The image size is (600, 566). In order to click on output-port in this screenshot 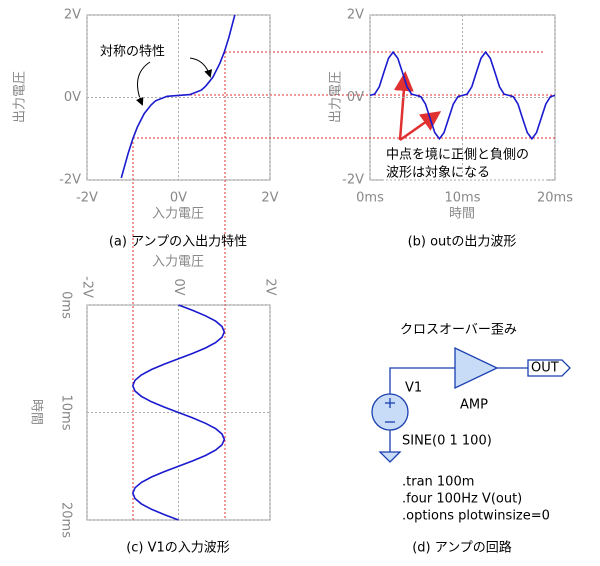, I will do `click(549, 368)`.